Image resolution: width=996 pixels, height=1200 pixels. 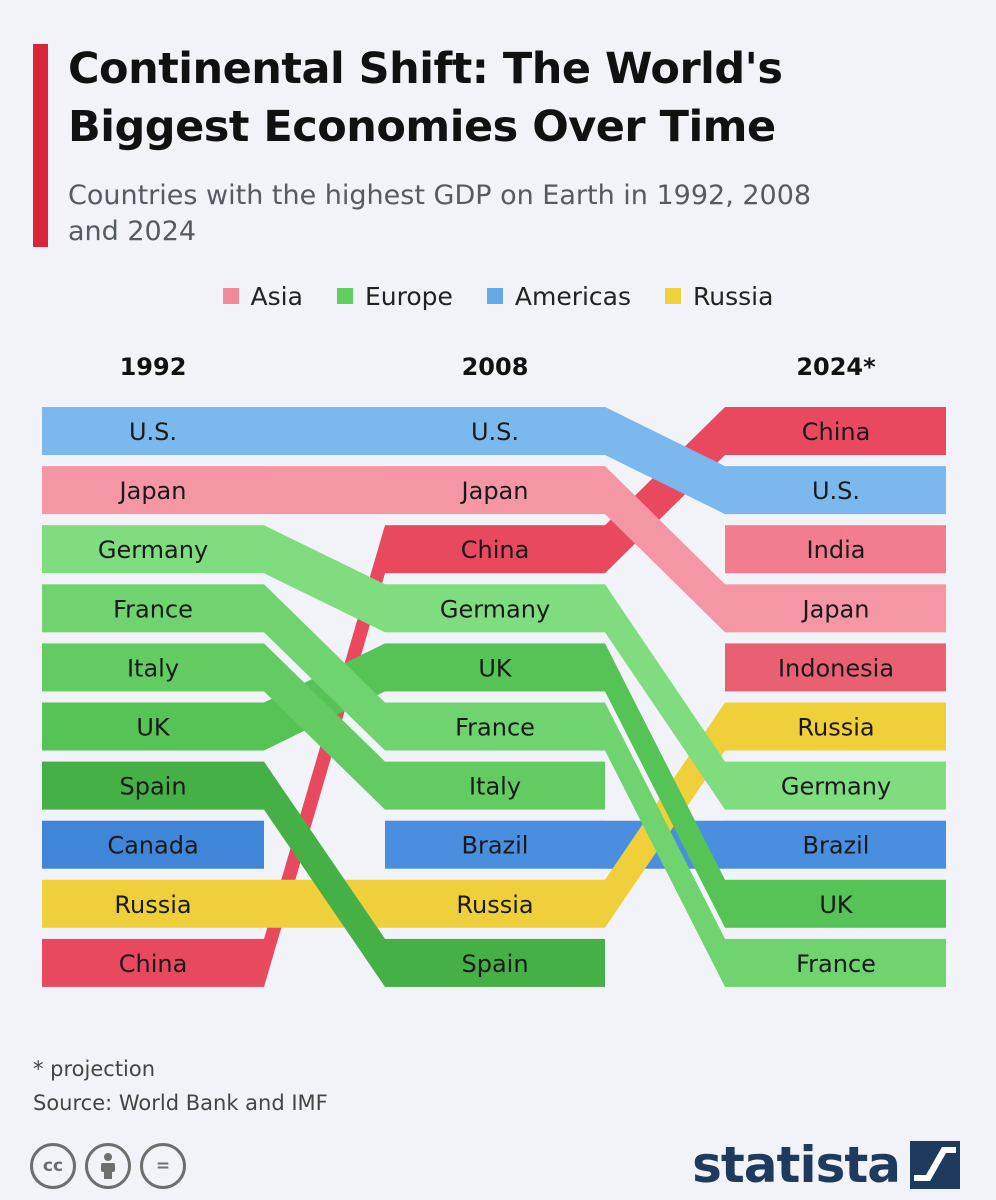 I want to click on label-brazil-1: Brazil, so click(x=495, y=846).